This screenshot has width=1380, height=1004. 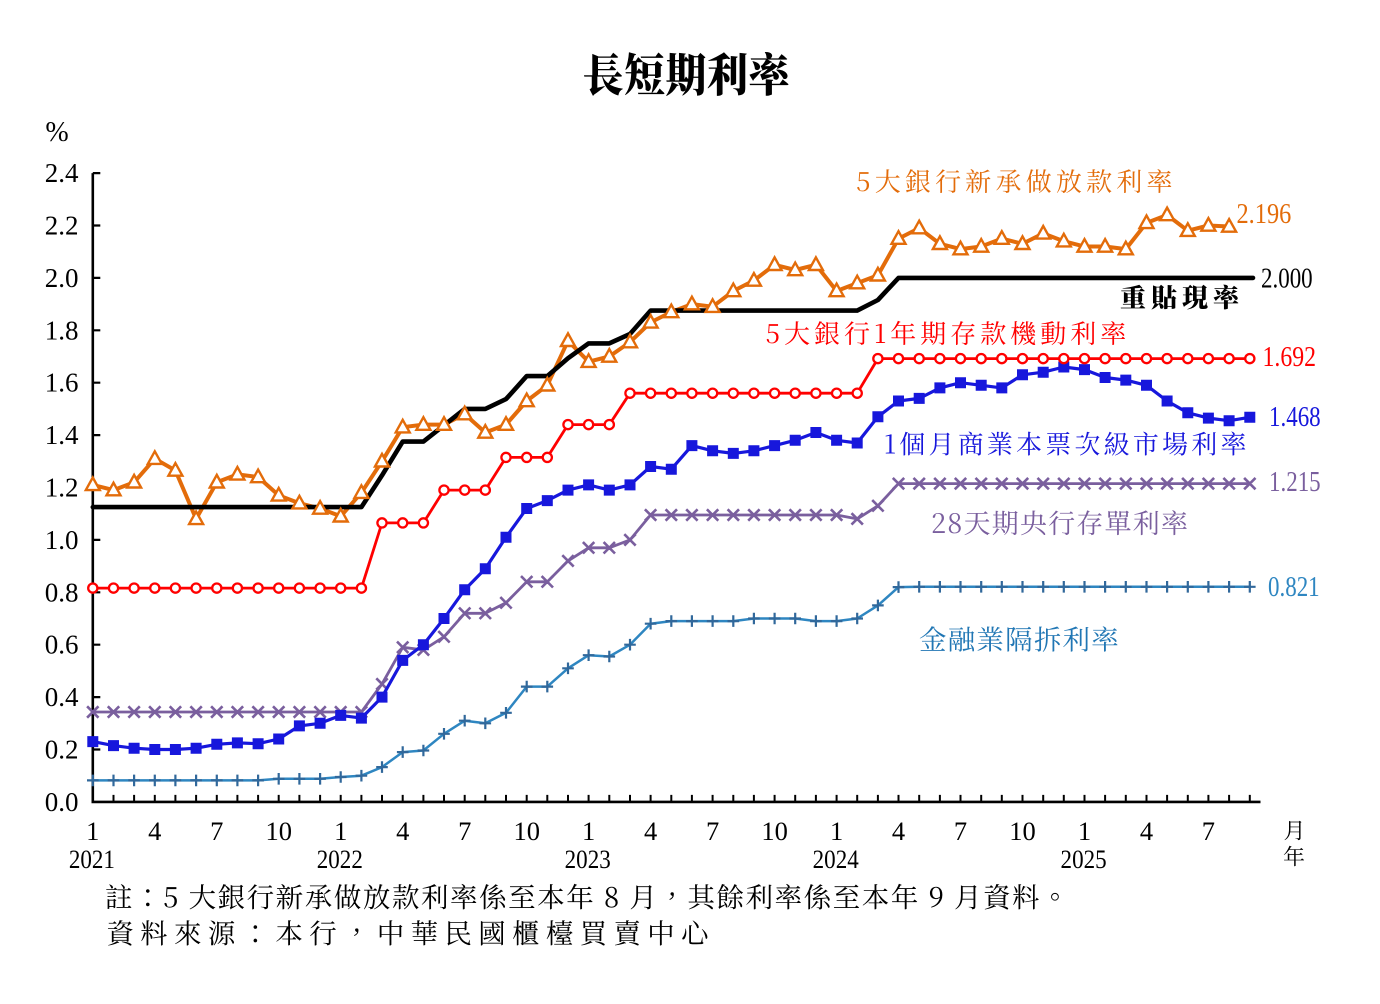 What do you see at coordinates (62, 435) in the screenshot?
I see `svg-text: 1.4` at bounding box center [62, 435].